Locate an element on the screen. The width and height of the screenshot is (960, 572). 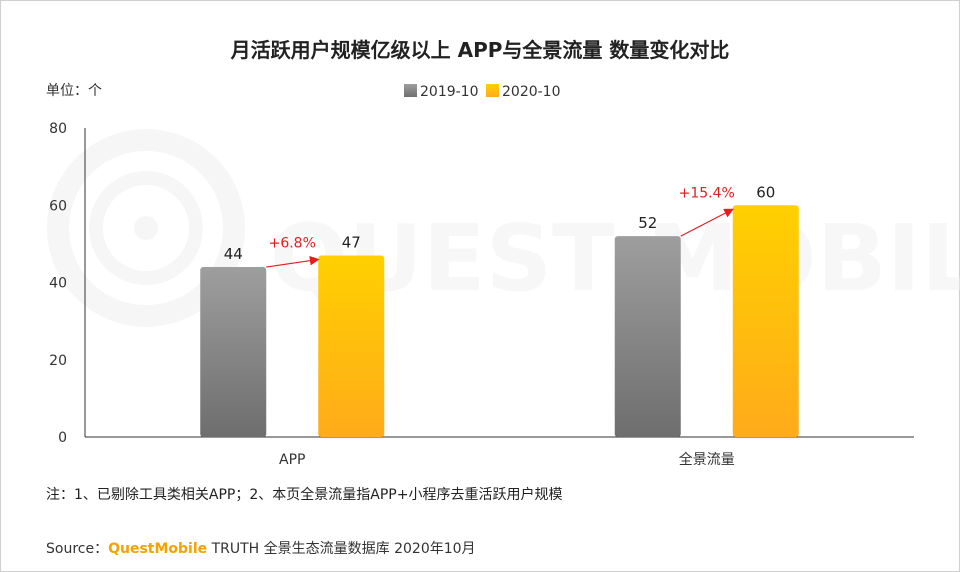
value-label: 47 is located at coordinates (351, 242).